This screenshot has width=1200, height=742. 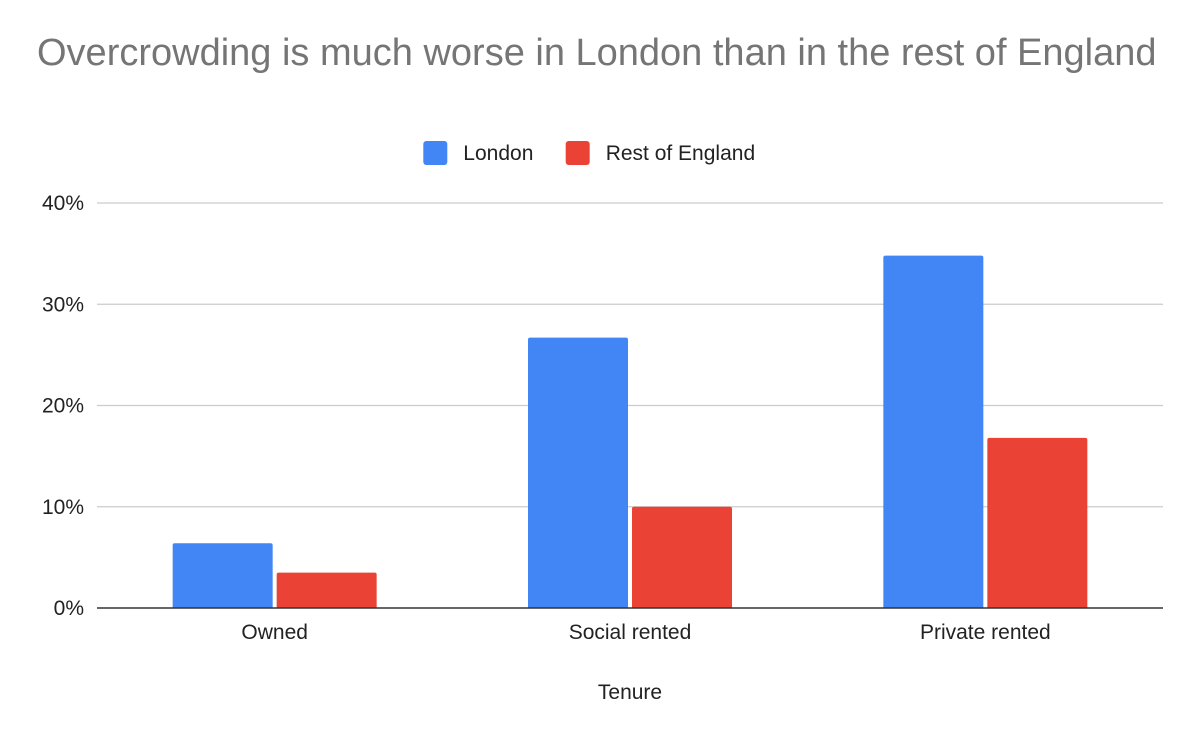 What do you see at coordinates (630, 692) in the screenshot?
I see `x-axis-title: Tenure` at bounding box center [630, 692].